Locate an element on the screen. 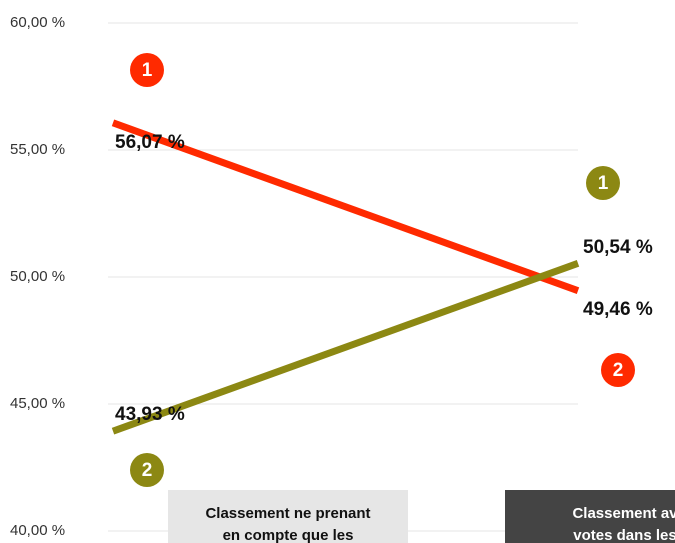  y-tick-label: 55,00 % is located at coordinates (37, 149).